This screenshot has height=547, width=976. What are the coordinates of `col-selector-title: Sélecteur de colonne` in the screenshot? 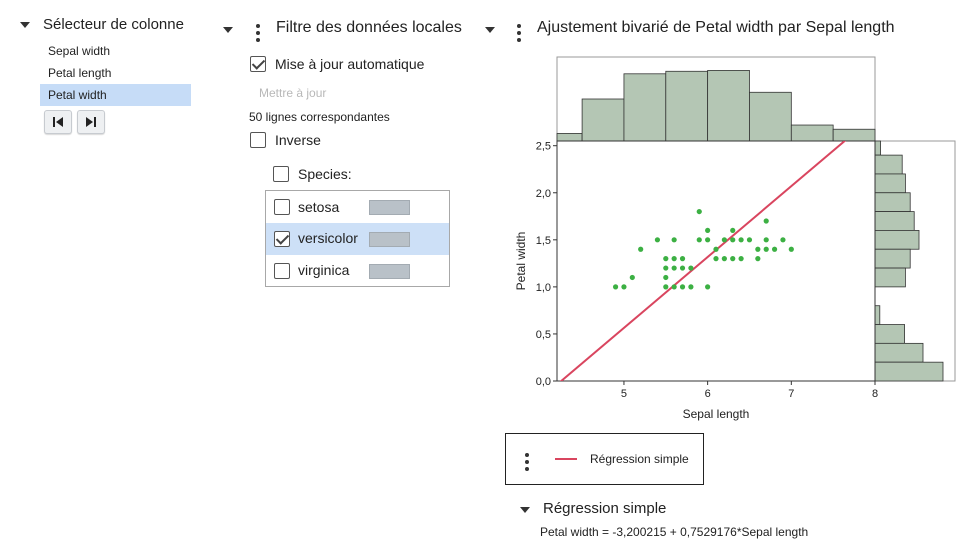 It's located at (113, 24).